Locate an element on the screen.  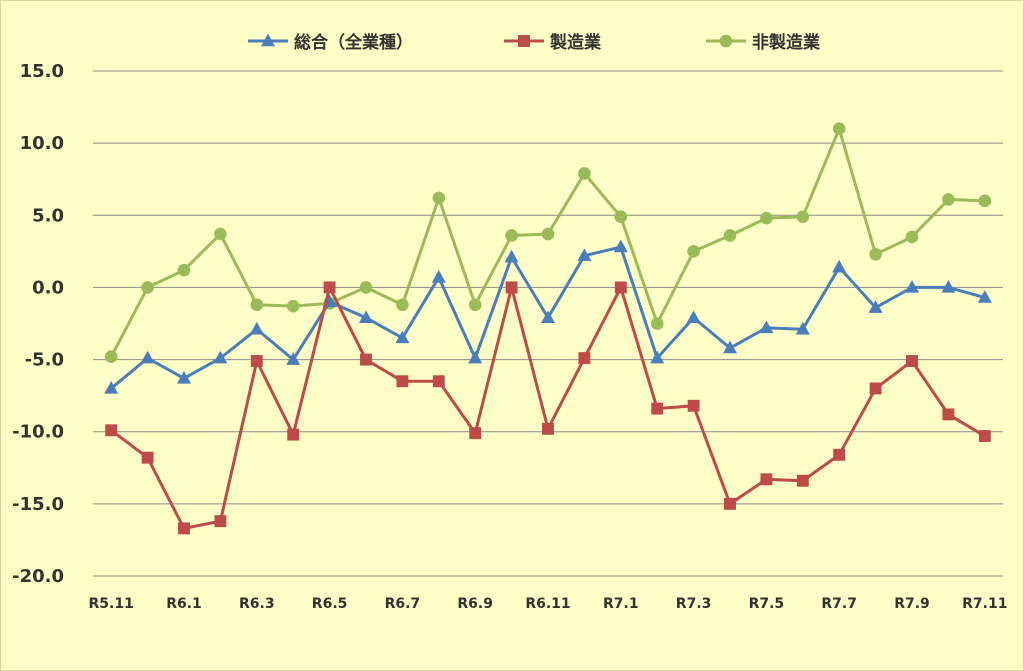
y-tick-label: -10.0 is located at coordinates (38, 432).